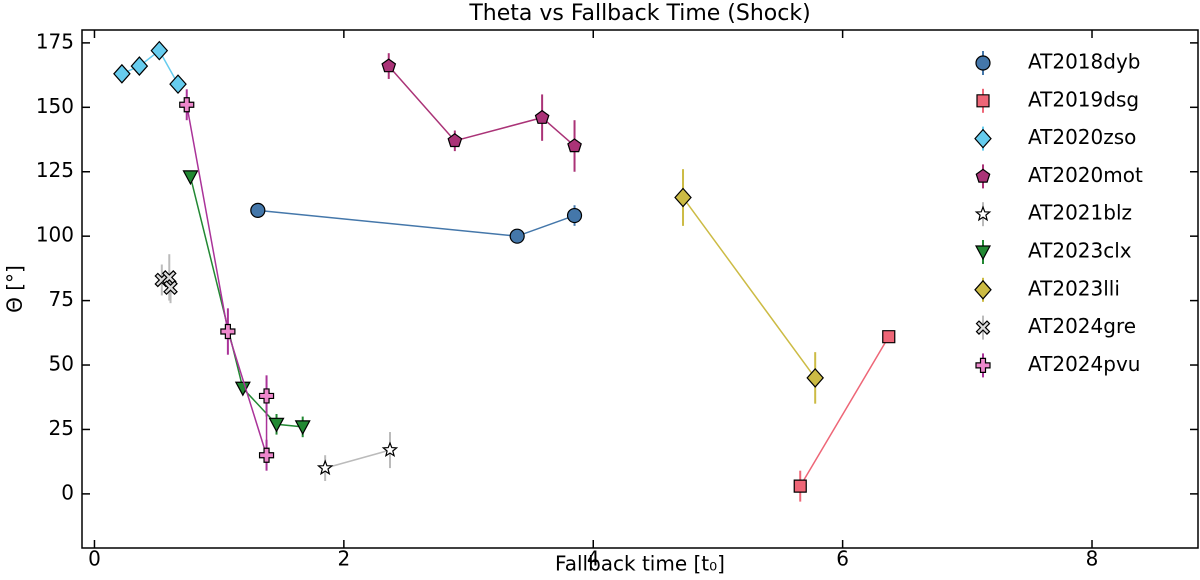 This screenshot has width=1200, height=580. Describe the element at coordinates (94, 559) in the screenshot. I see `x-tick-label: 0` at that location.